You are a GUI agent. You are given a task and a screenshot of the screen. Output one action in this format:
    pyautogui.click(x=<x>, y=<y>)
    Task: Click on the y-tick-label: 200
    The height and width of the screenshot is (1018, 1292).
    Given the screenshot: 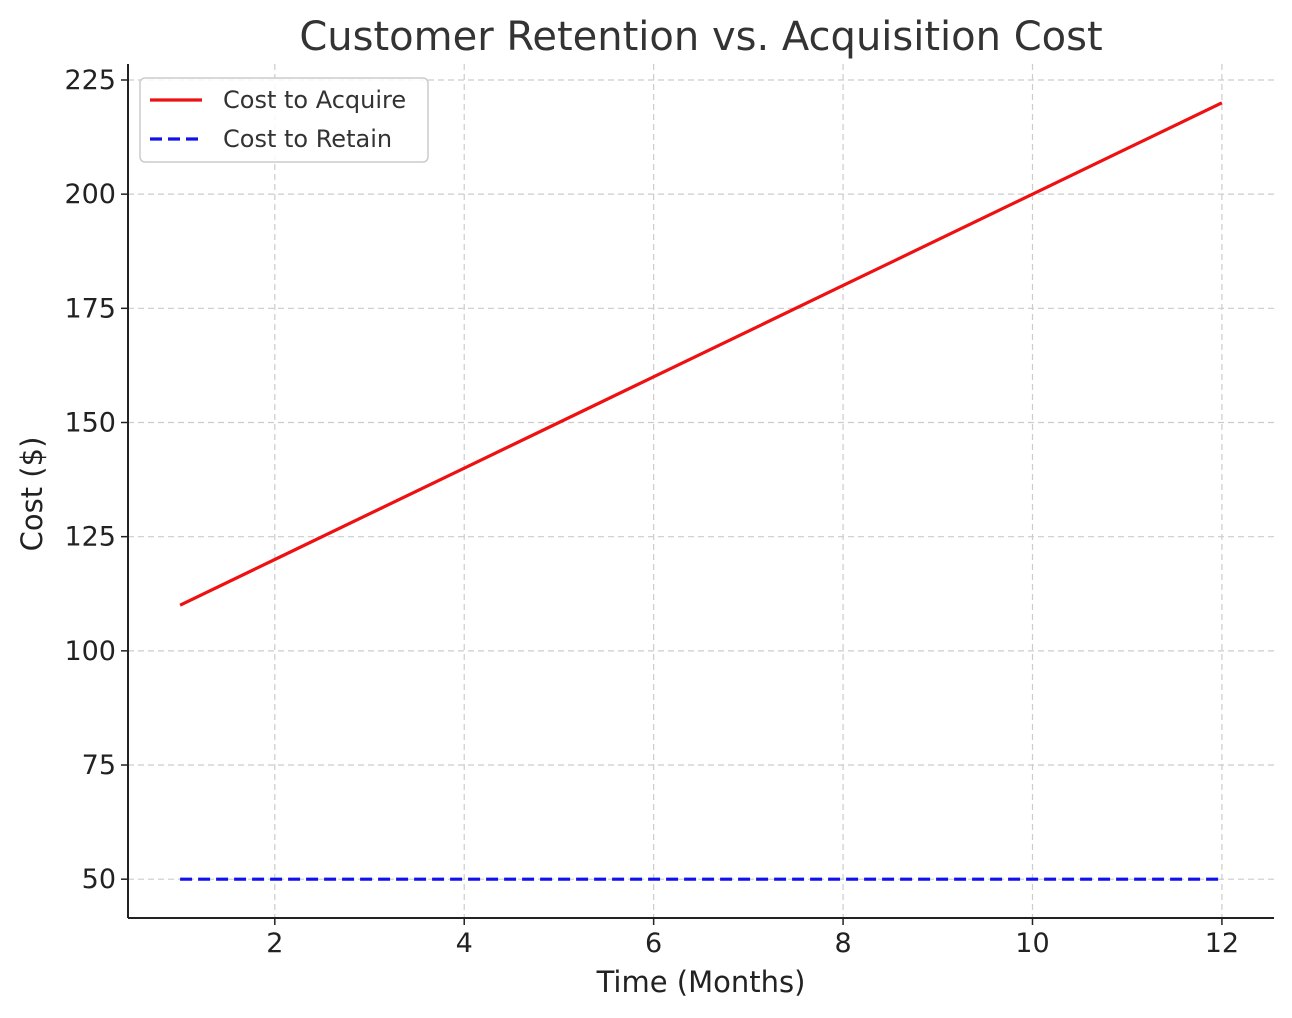 What is the action you would take?
    pyautogui.click(x=90, y=194)
    